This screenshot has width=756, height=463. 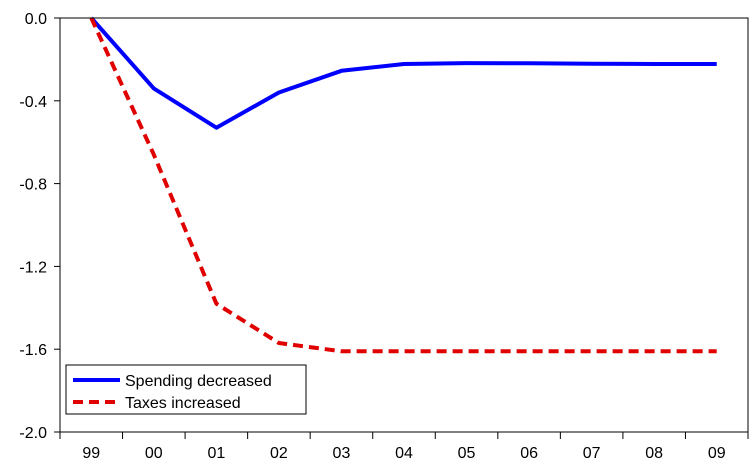 What do you see at coordinates (198, 381) in the screenshot?
I see `legend-label: Spending decreased` at bounding box center [198, 381].